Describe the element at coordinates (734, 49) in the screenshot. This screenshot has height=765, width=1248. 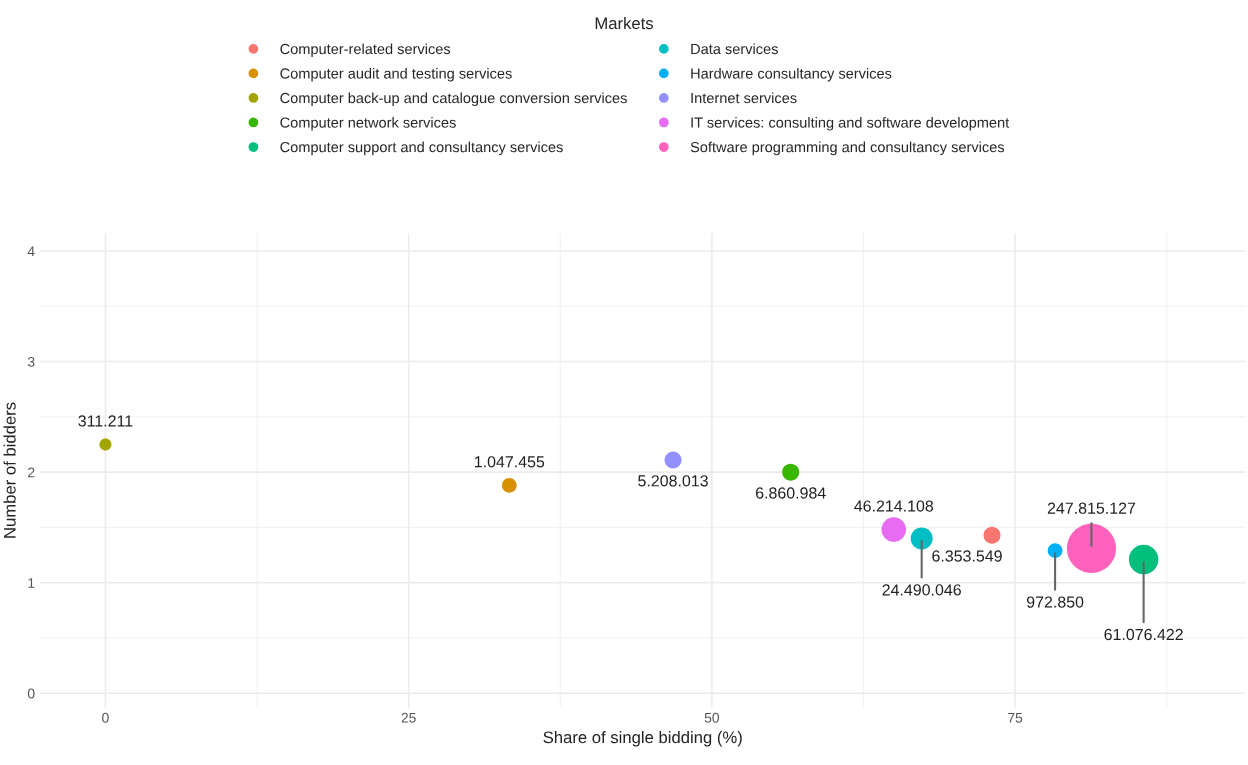
I see `legend-label: Data services` at that location.